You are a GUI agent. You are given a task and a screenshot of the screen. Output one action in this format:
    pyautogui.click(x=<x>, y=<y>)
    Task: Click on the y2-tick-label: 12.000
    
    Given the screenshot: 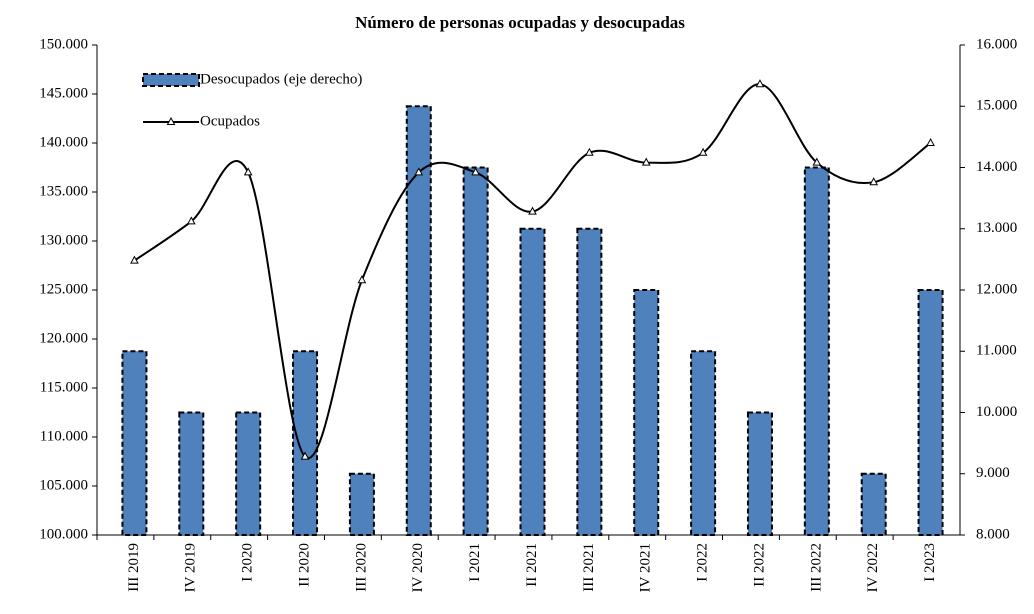 What is the action you would take?
    pyautogui.click(x=996, y=289)
    